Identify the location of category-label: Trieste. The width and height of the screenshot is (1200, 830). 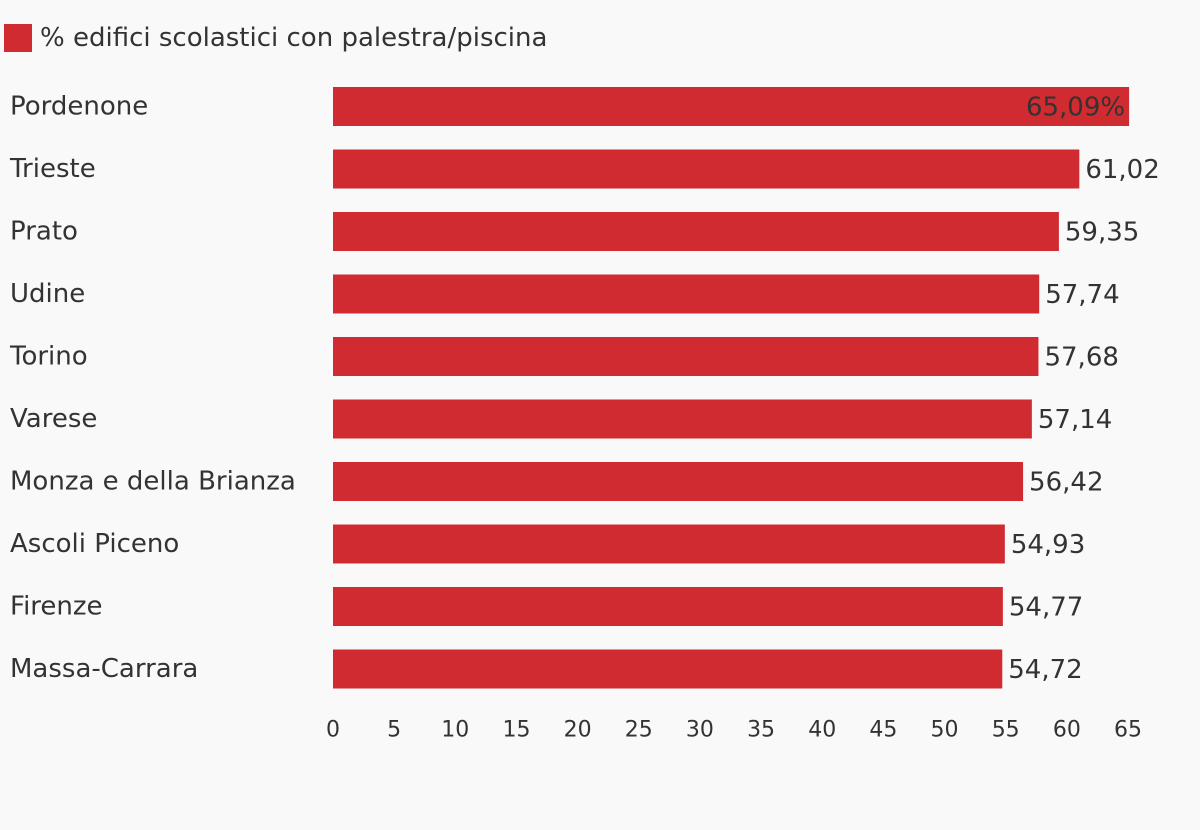
(52, 169).